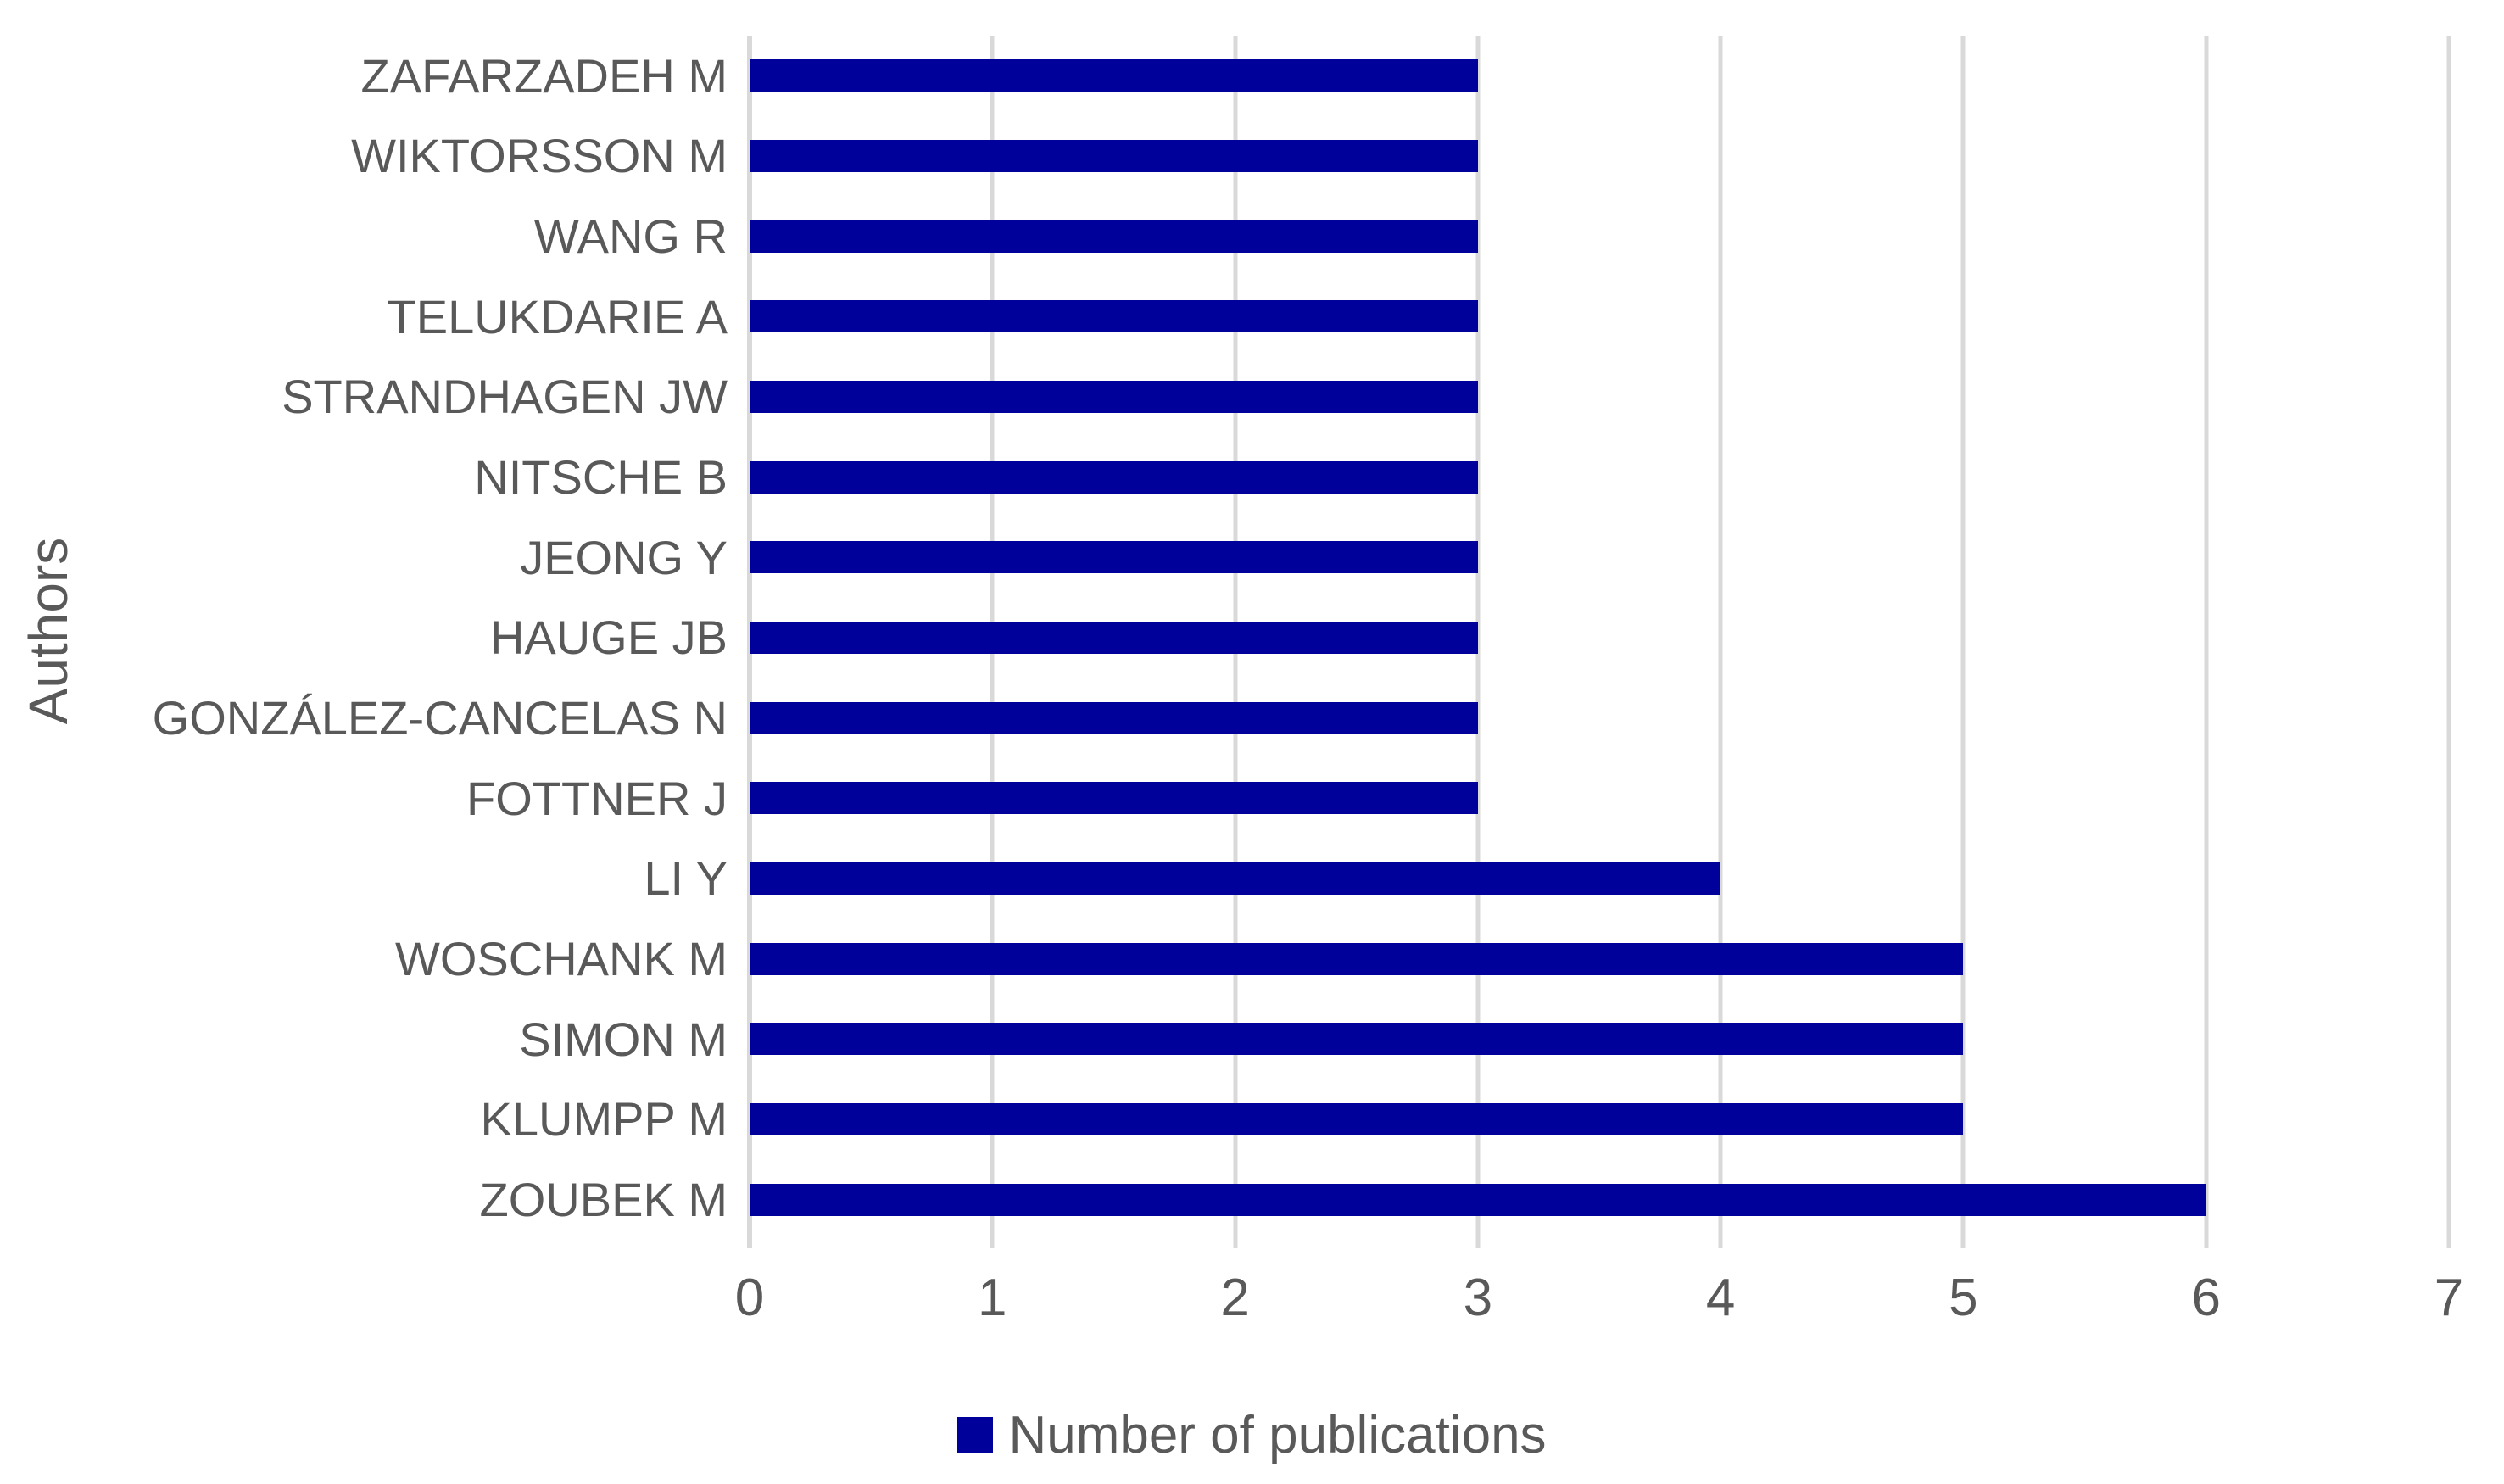 The width and height of the screenshot is (2504, 1484). What do you see at coordinates (1720, 1298) in the screenshot?
I see `x-tick-label: 4` at bounding box center [1720, 1298].